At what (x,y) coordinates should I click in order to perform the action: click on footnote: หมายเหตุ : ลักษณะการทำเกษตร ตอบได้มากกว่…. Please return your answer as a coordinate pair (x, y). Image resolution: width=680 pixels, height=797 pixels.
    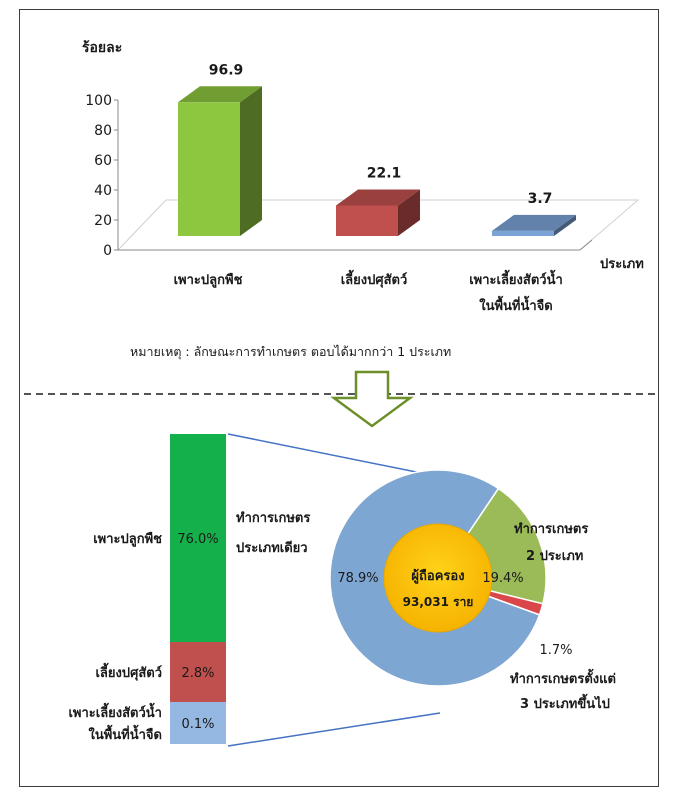
    Looking at the image, I should click on (290, 352).